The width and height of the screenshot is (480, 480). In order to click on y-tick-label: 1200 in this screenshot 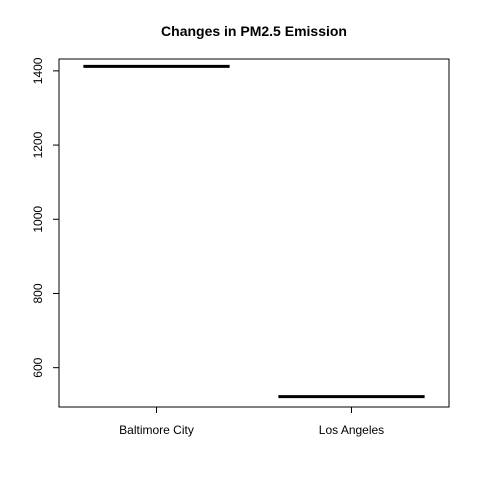, I will do `click(38, 144)`.